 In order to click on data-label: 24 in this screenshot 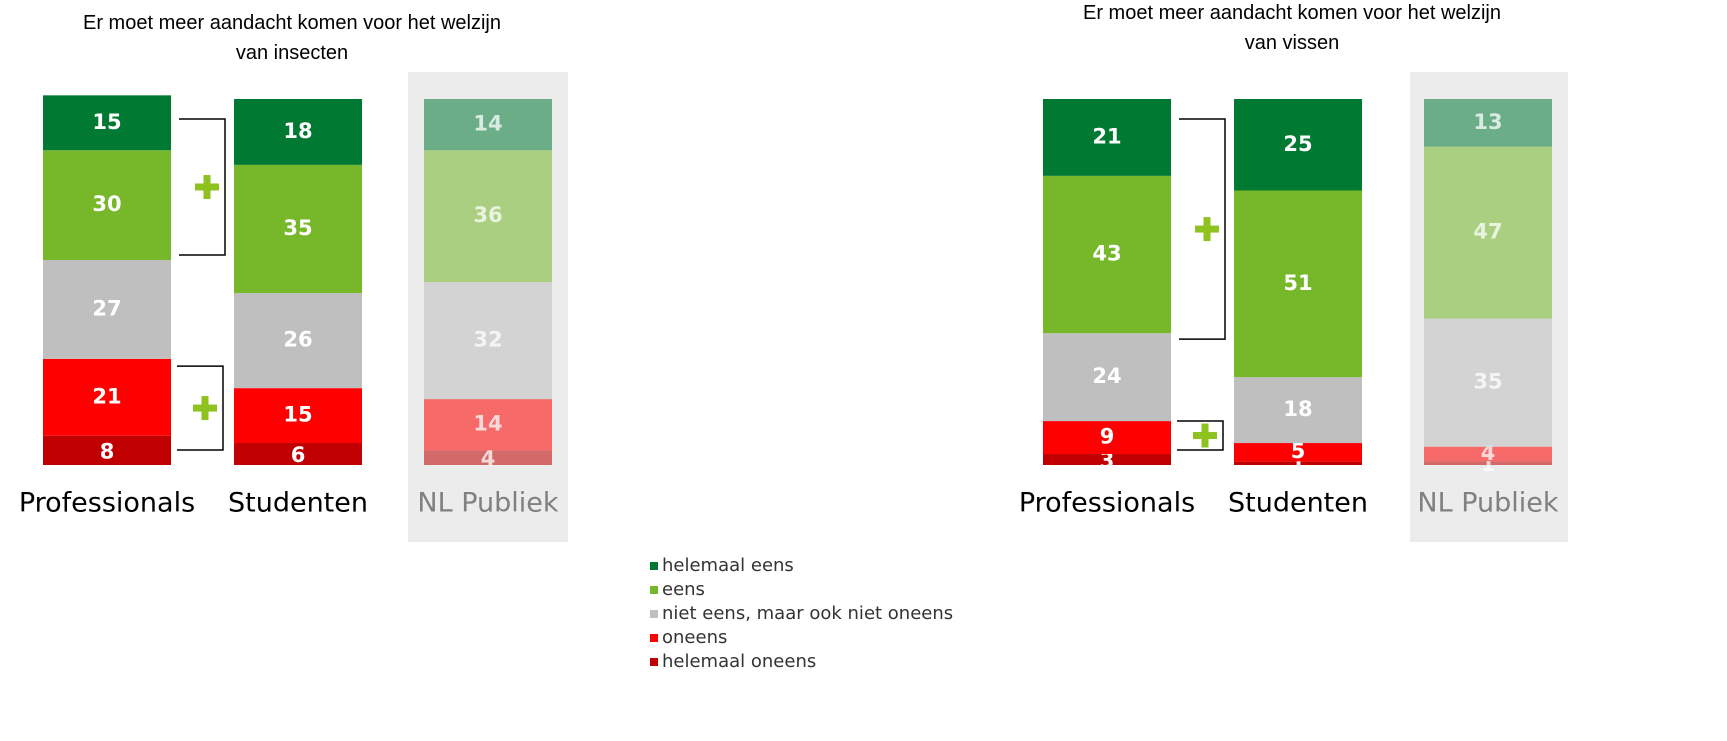, I will do `click(1106, 376)`.